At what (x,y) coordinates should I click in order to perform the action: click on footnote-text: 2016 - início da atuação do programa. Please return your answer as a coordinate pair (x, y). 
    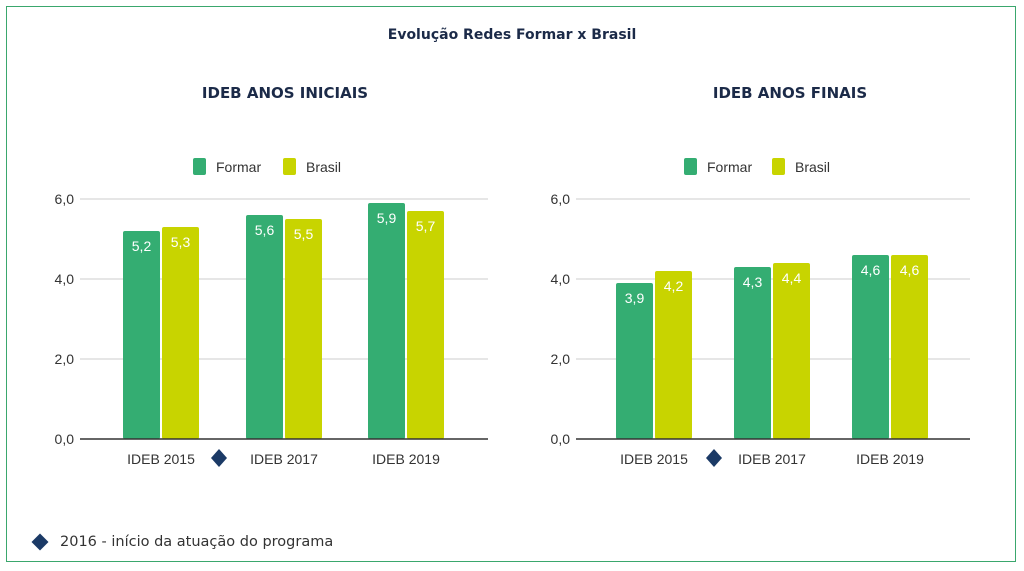
    Looking at the image, I should click on (197, 542).